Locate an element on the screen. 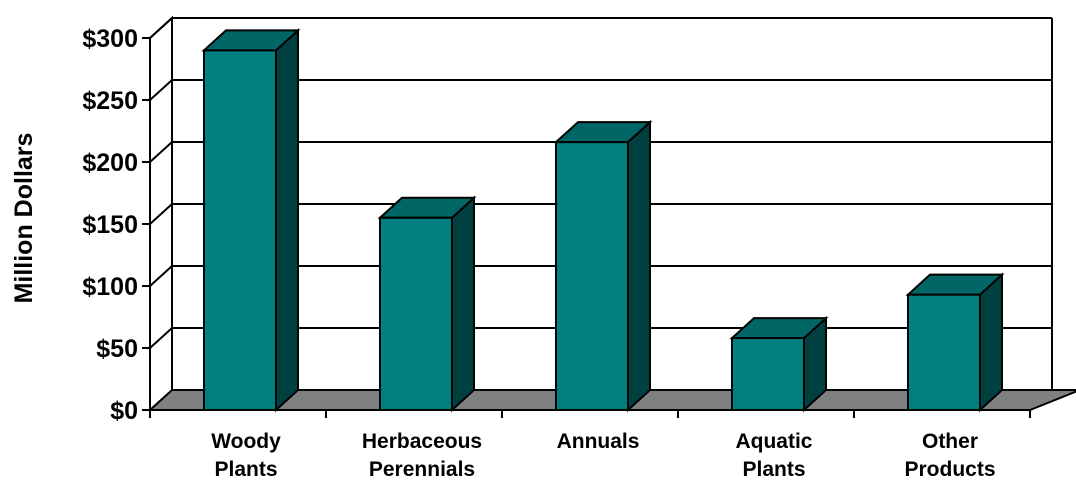 Image resolution: width=1076 pixels, height=489 pixels. y-tick-label-0: $0 is located at coordinates (124, 411).